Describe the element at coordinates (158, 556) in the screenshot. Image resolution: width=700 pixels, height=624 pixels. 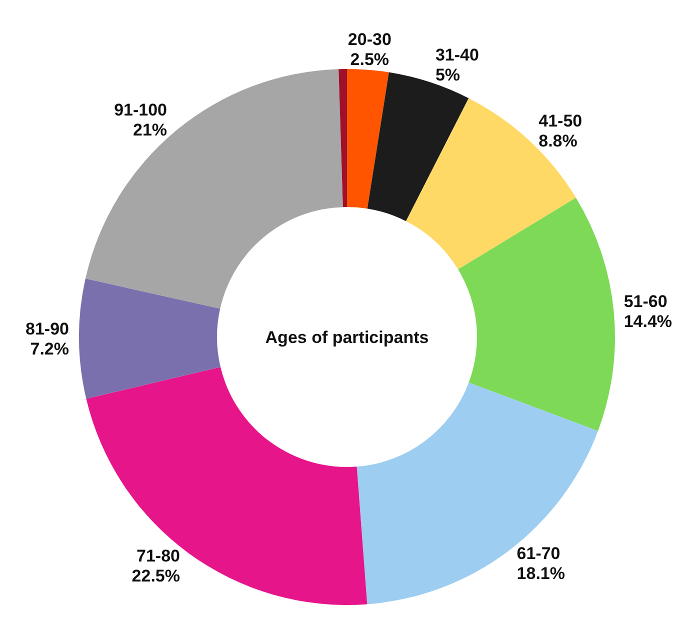
I see `slice-label: 71-80` at that location.